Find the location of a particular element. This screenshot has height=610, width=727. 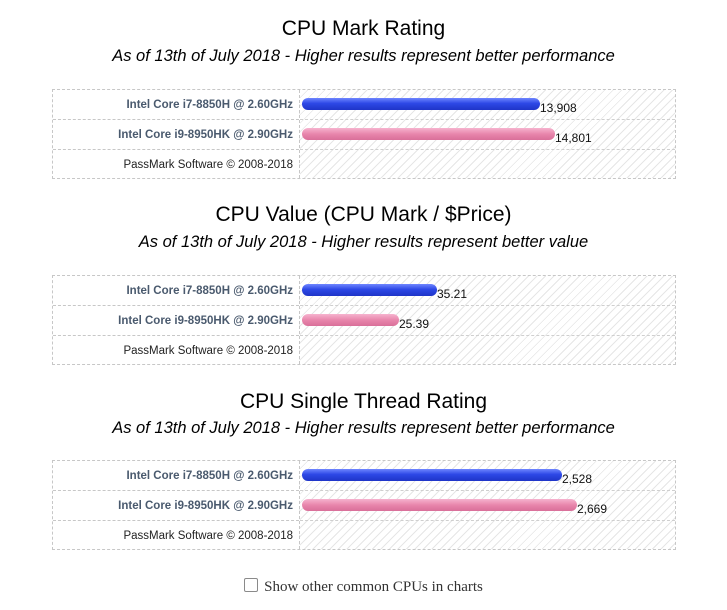

plot-area: 2,528 2,669 is located at coordinates (487, 505).